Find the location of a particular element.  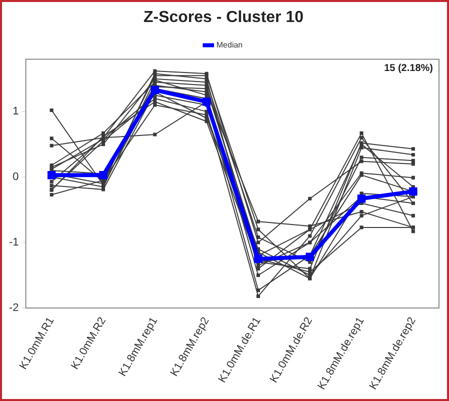

y-tick-label: -1 is located at coordinates (14, 242).